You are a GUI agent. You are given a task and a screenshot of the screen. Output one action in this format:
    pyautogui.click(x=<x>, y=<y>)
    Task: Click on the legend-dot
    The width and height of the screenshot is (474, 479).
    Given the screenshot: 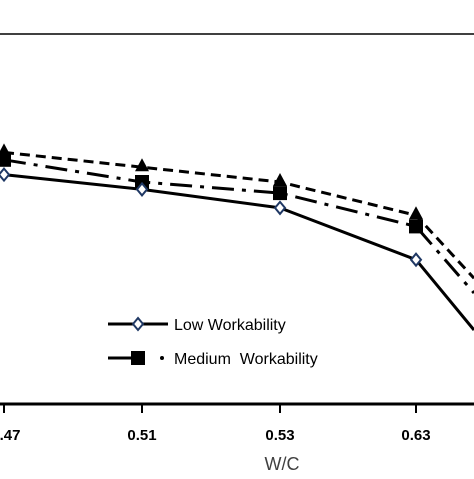 What is the action you would take?
    pyautogui.click(x=162, y=358)
    